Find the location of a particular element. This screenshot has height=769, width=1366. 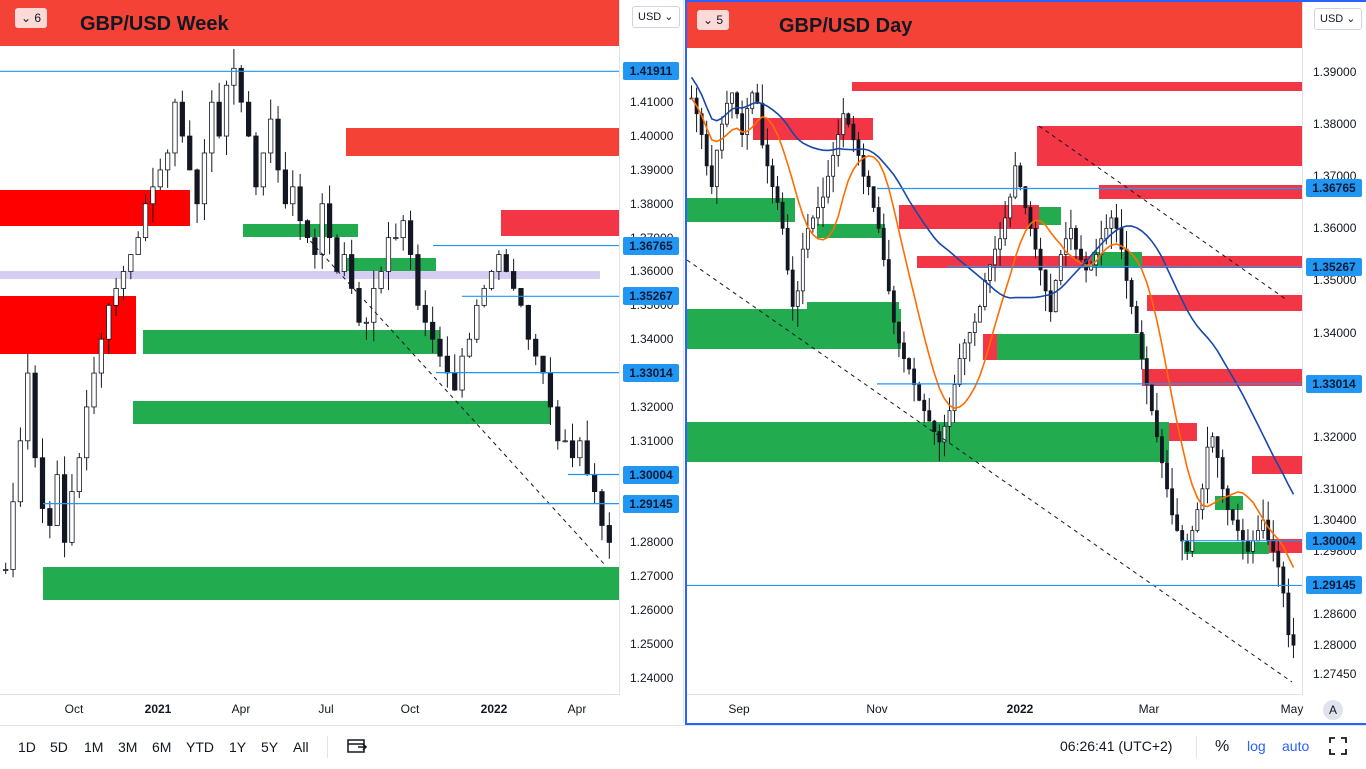

layout-badge: ⌄ 5 is located at coordinates (713, 20).